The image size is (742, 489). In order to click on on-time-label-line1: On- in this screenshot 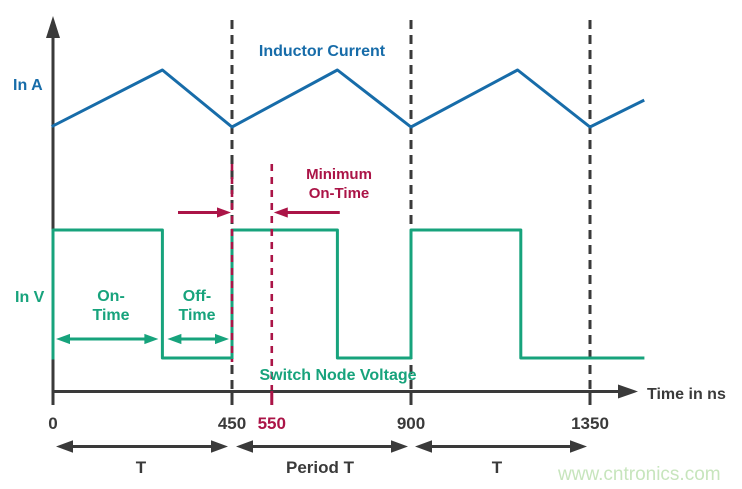, I will do `click(111, 296)`.